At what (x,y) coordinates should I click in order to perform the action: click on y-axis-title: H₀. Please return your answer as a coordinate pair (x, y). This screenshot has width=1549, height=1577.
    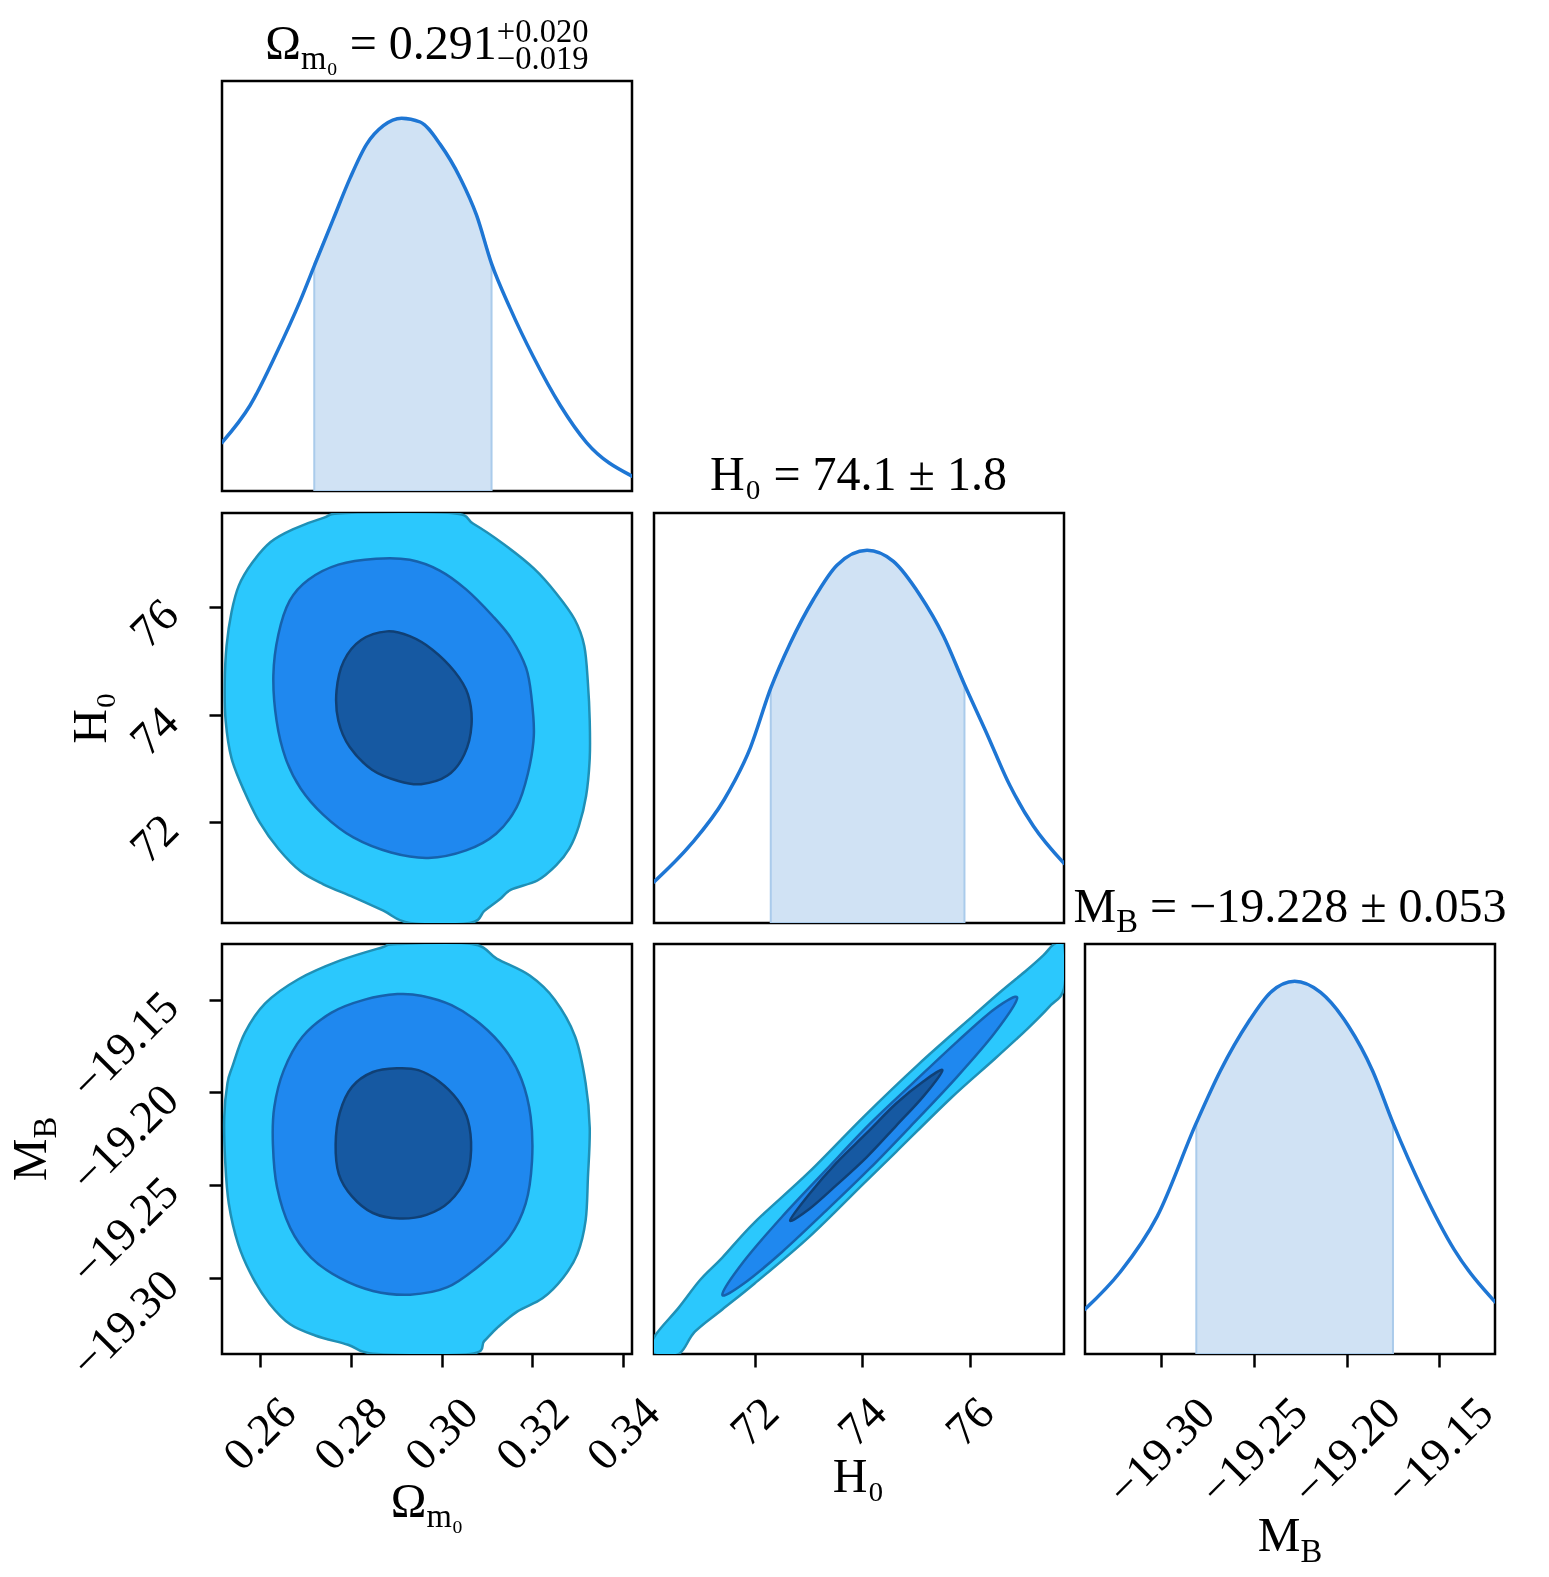
    Looking at the image, I should click on (89, 717).